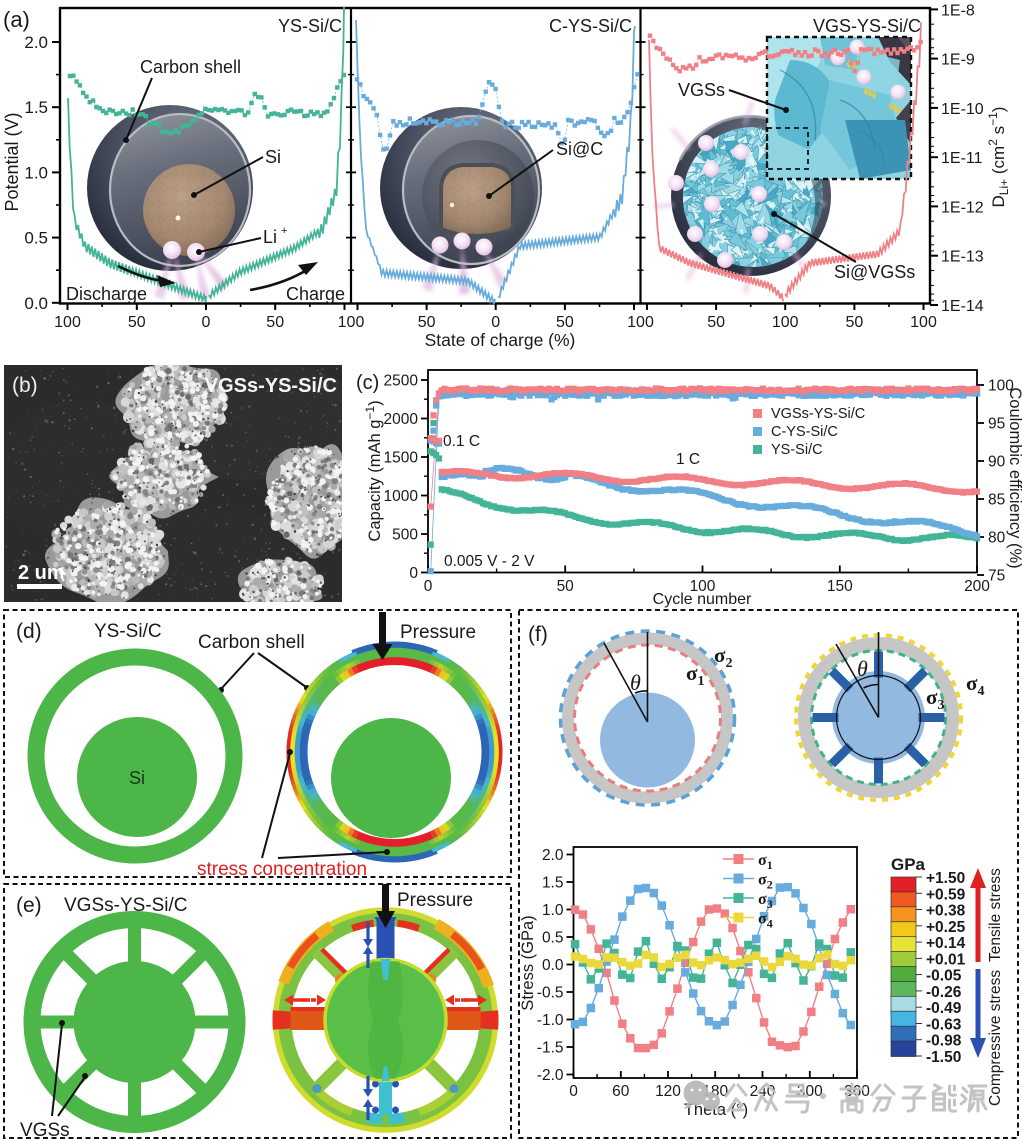  Describe the element at coordinates (12, 161) in the screenshot. I see `svg-text: Potential (V)` at that location.